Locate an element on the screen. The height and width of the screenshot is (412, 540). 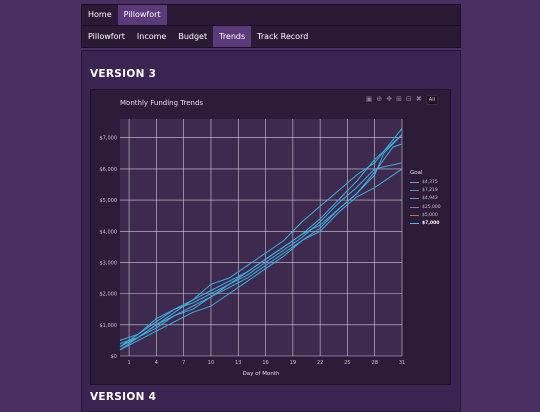
chart-toolbar: ▣ ⊕ ✥ ⊞ ⊟ ✖ All is located at coordinates (402, 100).